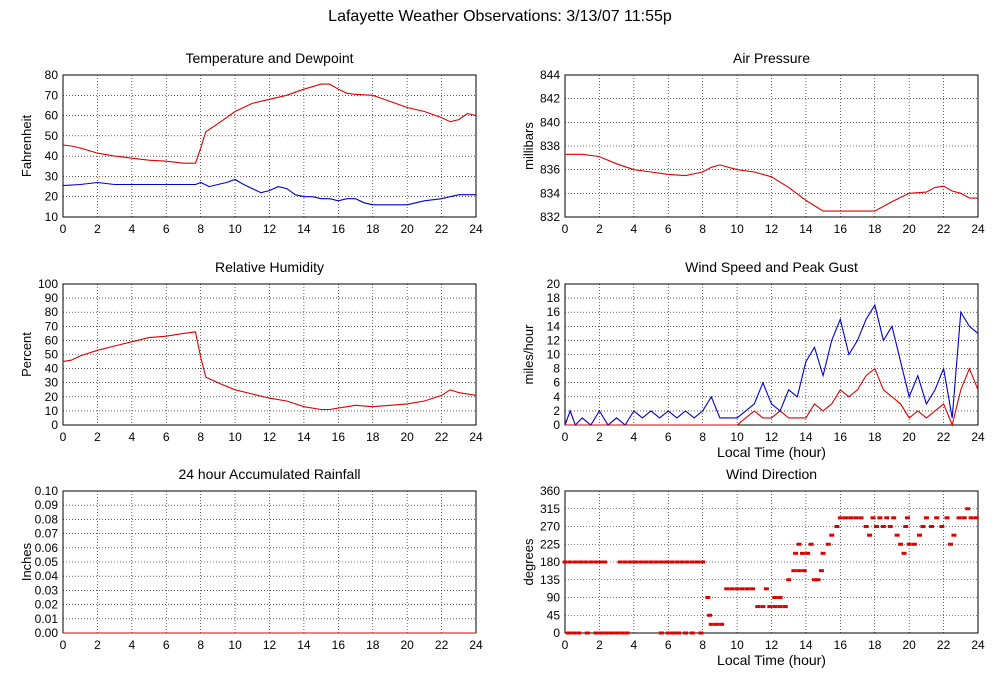 The height and width of the screenshot is (680, 1000). What do you see at coordinates (554, 326) in the screenshot?
I see `y-tick-label: 14` at bounding box center [554, 326].